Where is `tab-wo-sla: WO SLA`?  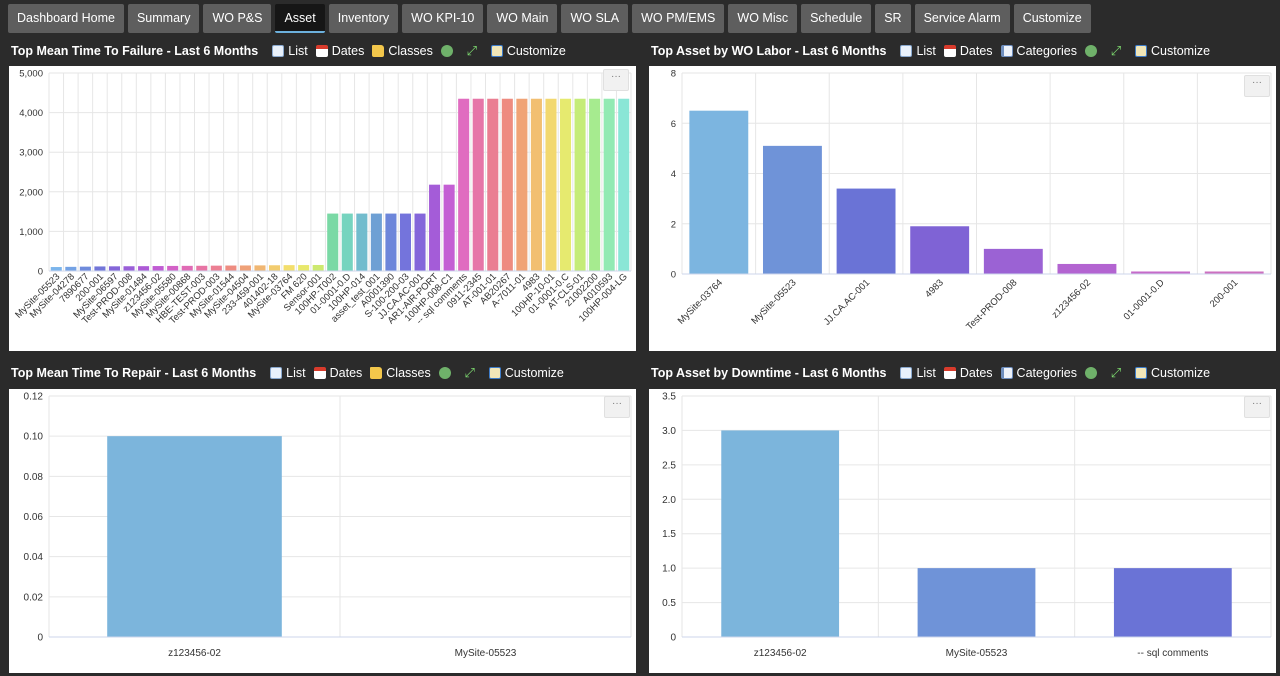
tab-wo-sla: WO SLA is located at coordinates (595, 18).